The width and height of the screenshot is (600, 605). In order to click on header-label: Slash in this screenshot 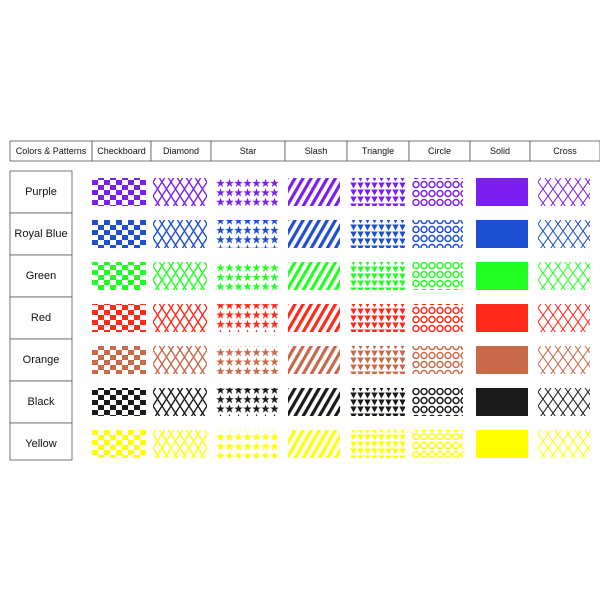, I will do `click(316, 151)`.